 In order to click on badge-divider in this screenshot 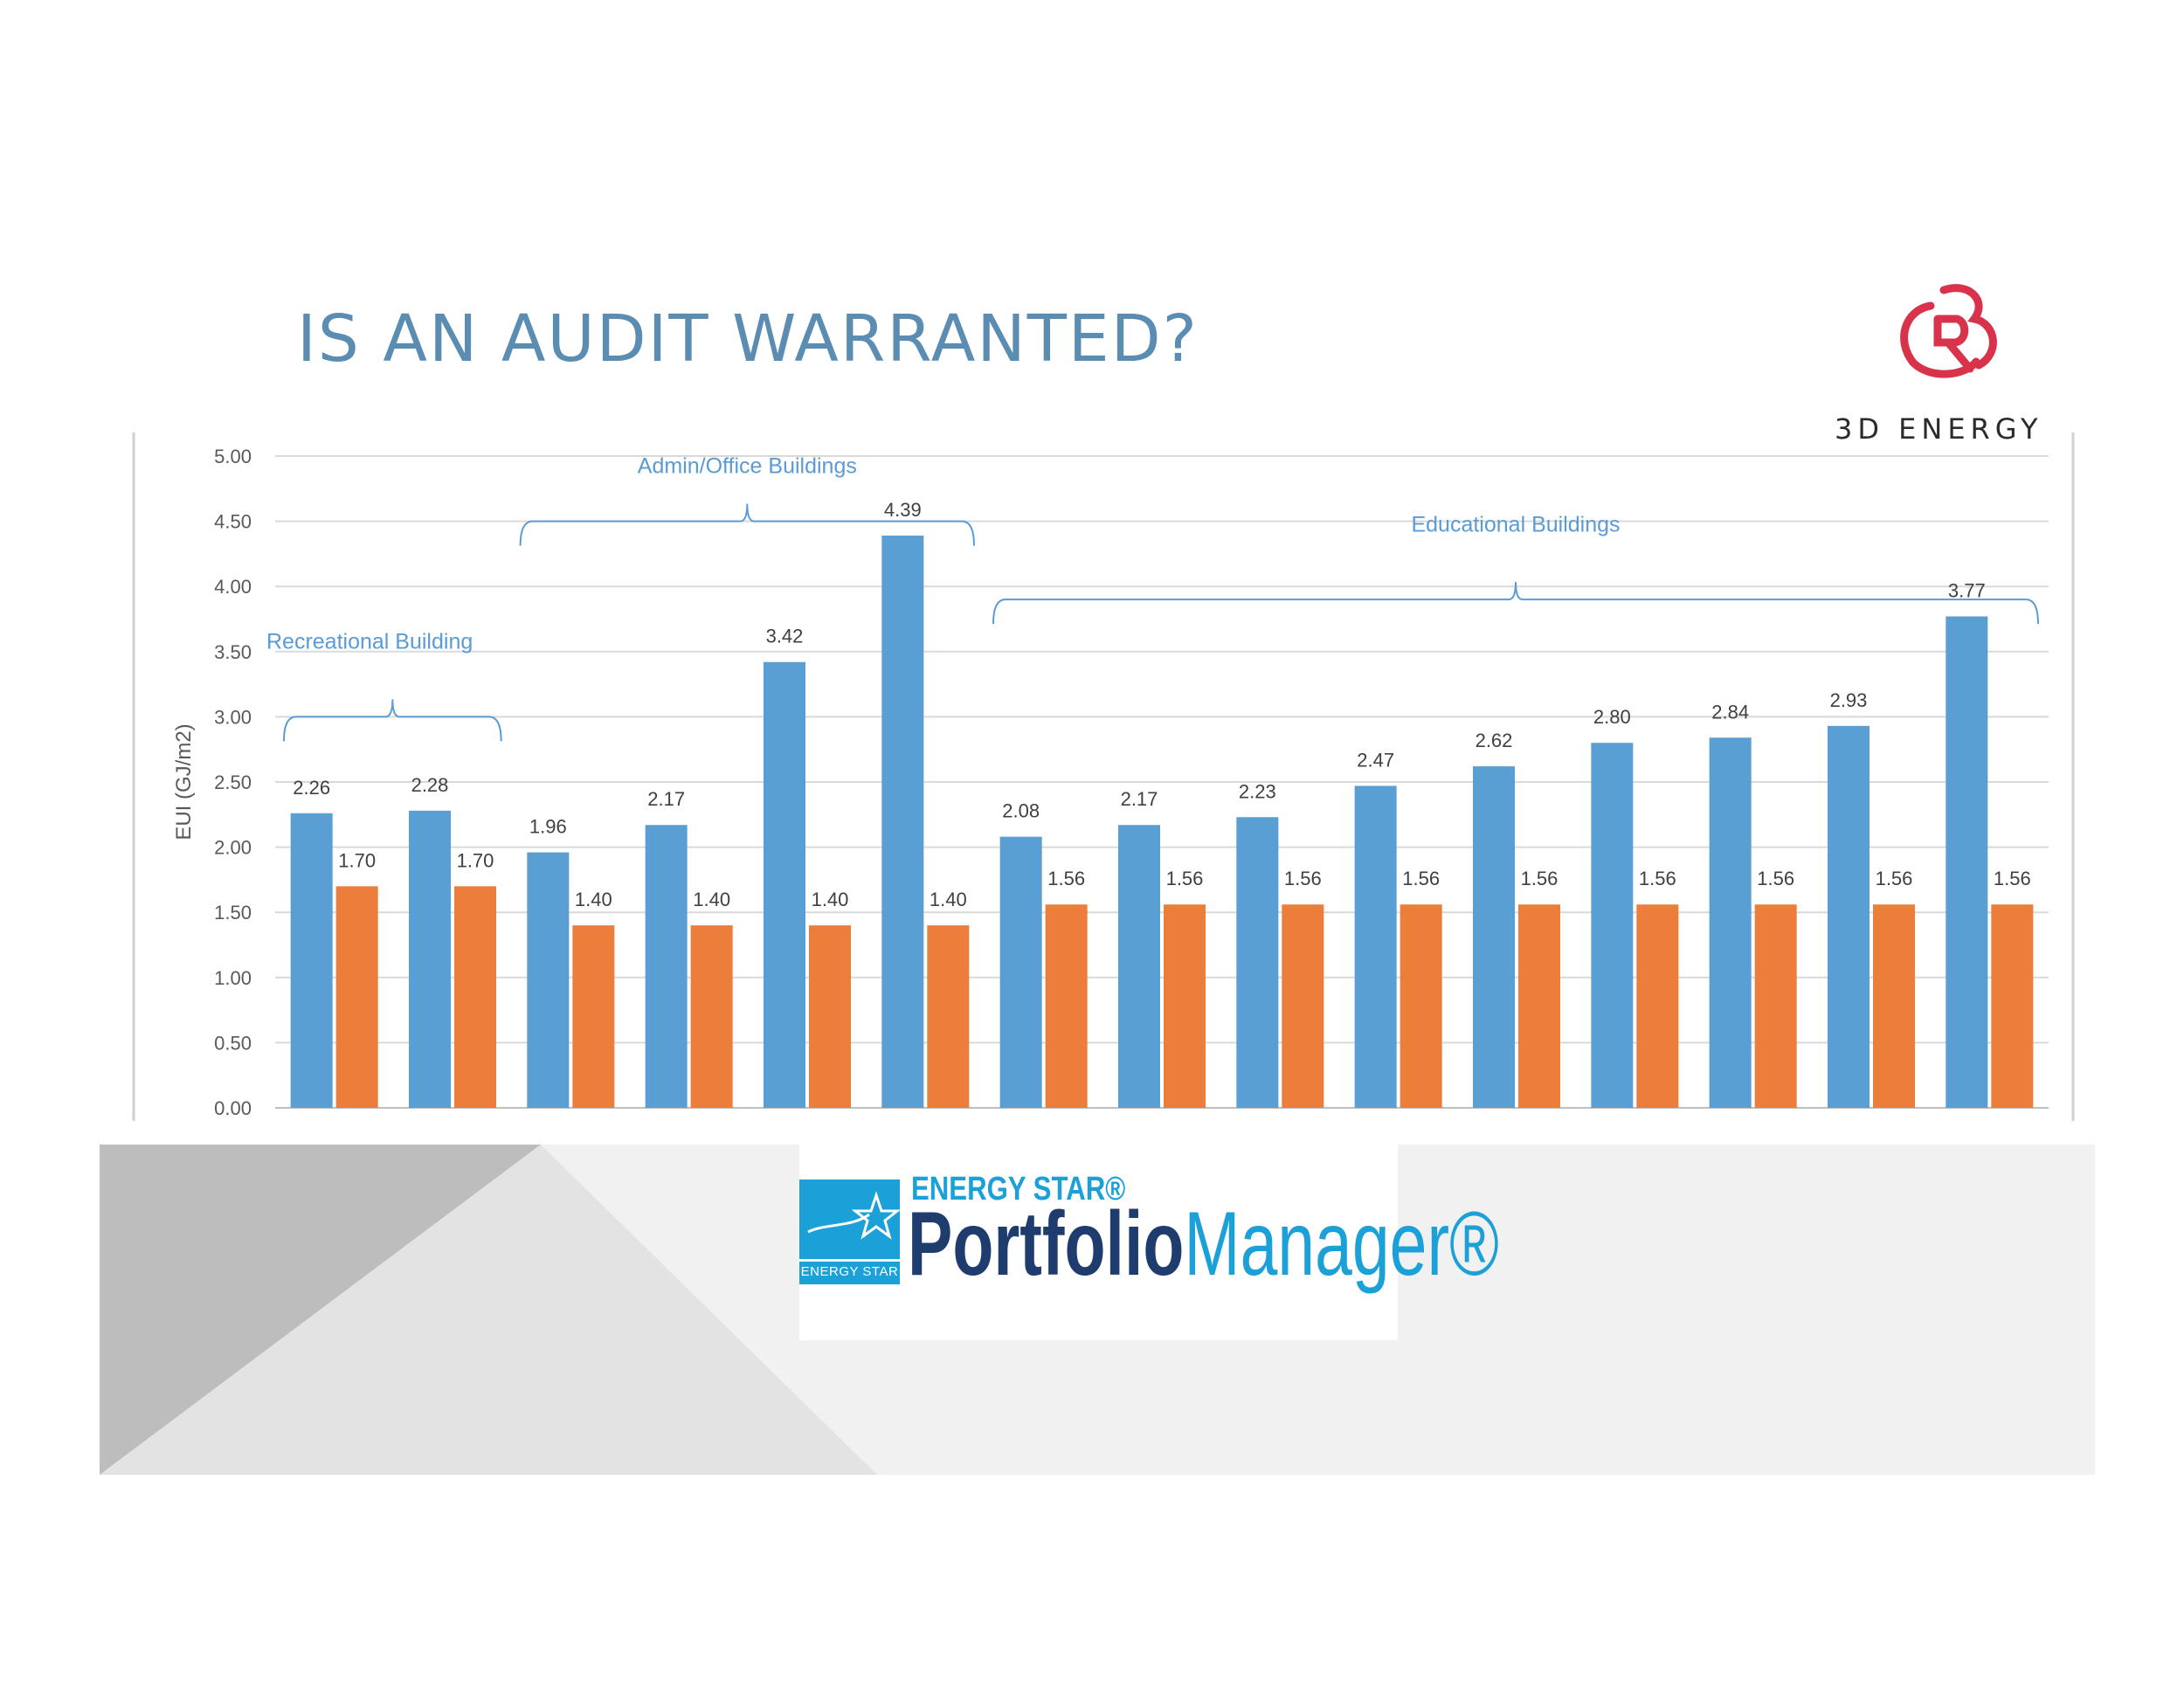, I will do `click(849, 1260)`.